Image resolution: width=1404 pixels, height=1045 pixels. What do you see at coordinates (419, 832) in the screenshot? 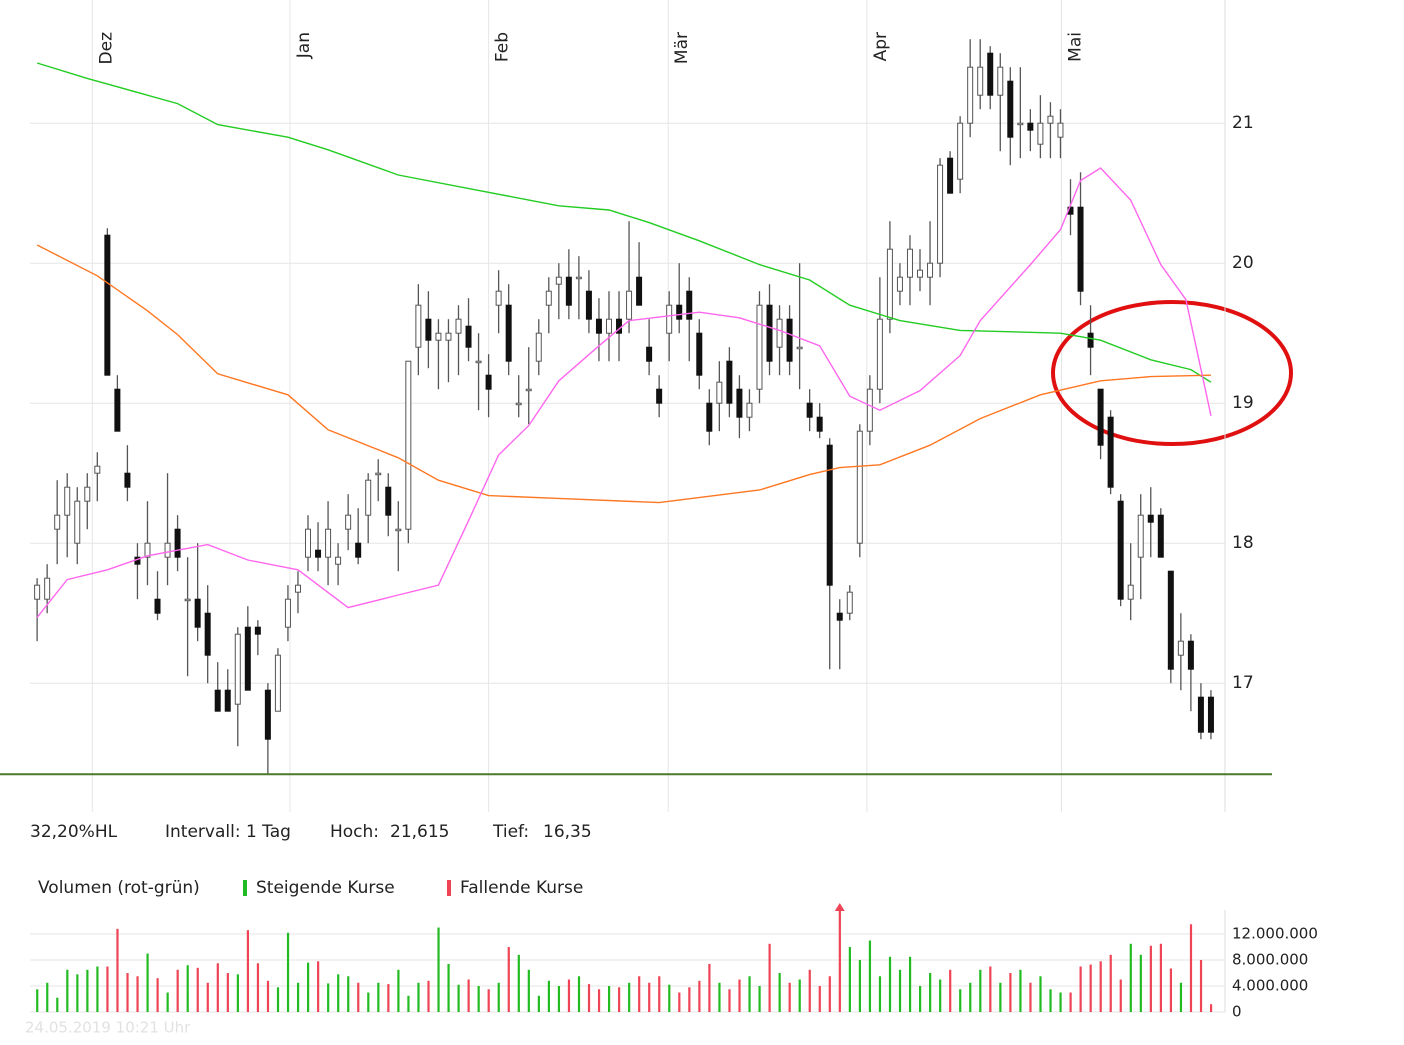
I see `info-text: 21,615` at bounding box center [419, 832].